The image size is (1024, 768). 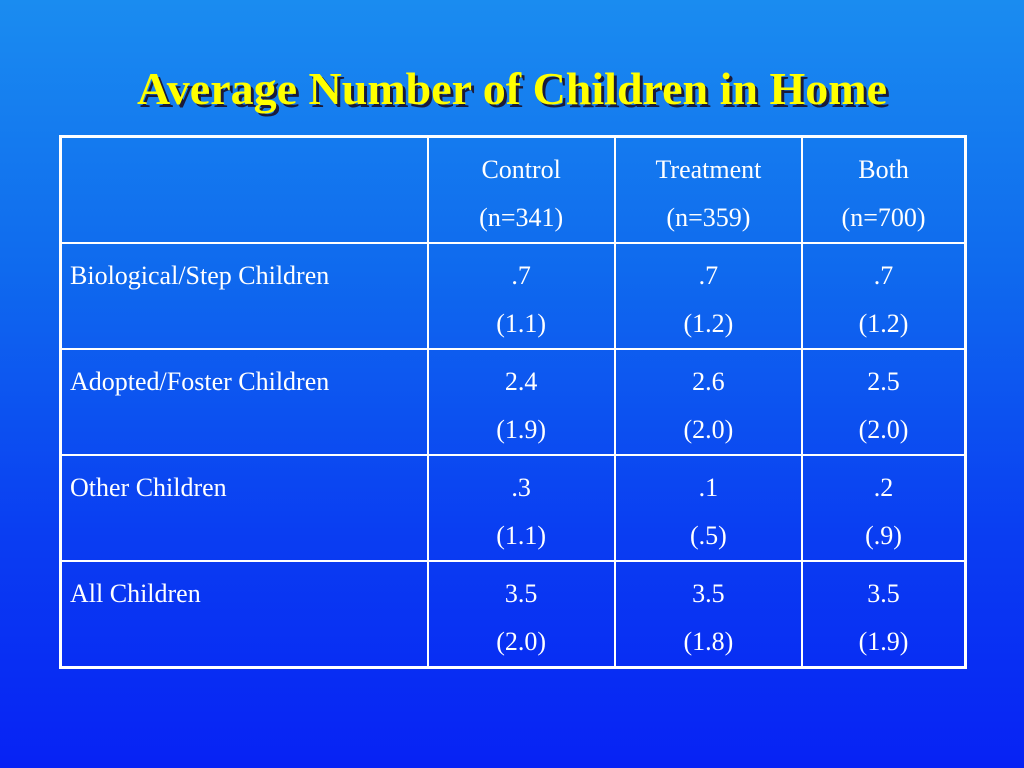 What do you see at coordinates (244, 614) in the screenshot?
I see `row-label: All Children` at bounding box center [244, 614].